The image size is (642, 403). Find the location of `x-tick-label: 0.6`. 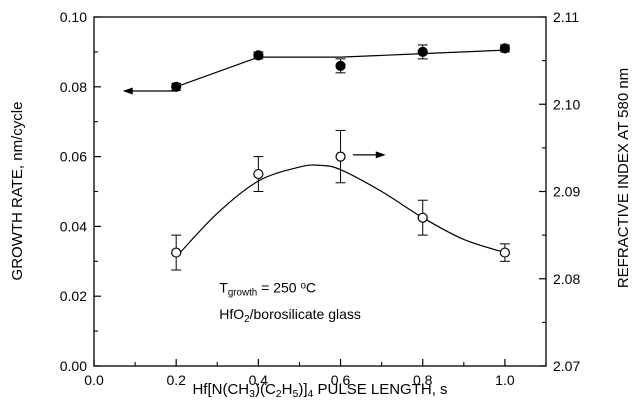

x-tick-label: 0.6 is located at coordinates (341, 380).